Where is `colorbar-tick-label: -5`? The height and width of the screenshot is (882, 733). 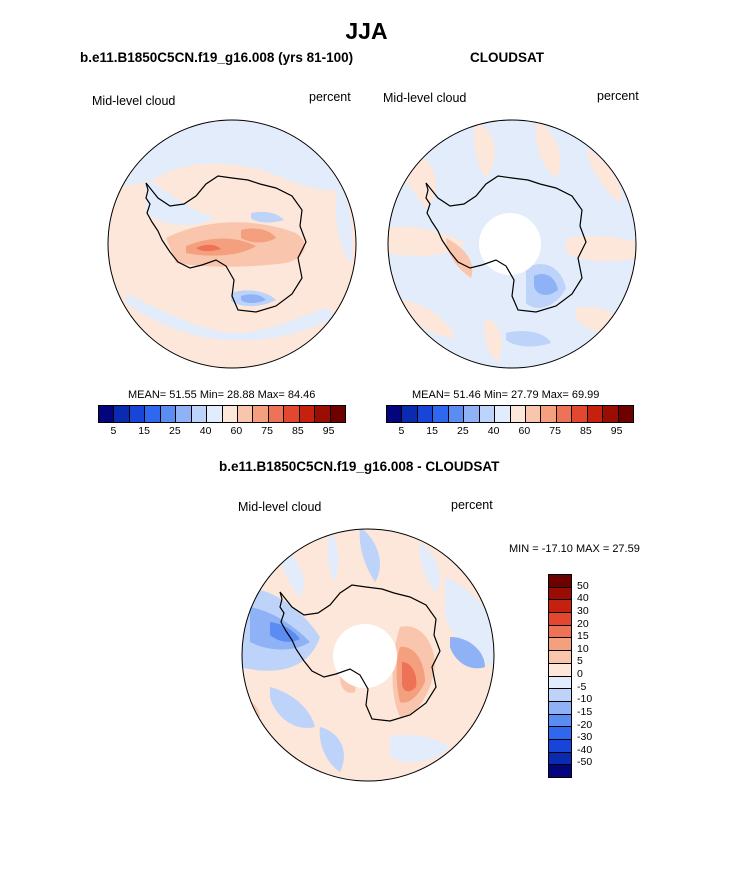 colorbar-tick-label: -5 is located at coordinates (582, 686).